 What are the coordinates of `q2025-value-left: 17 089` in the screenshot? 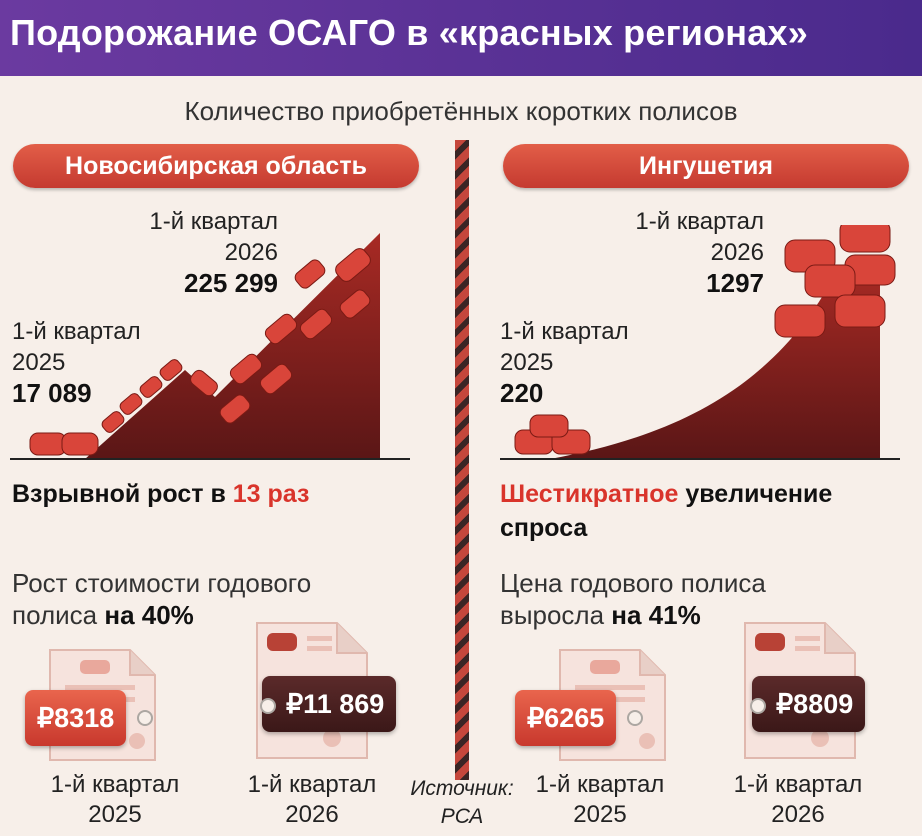 It's located at (52, 393).